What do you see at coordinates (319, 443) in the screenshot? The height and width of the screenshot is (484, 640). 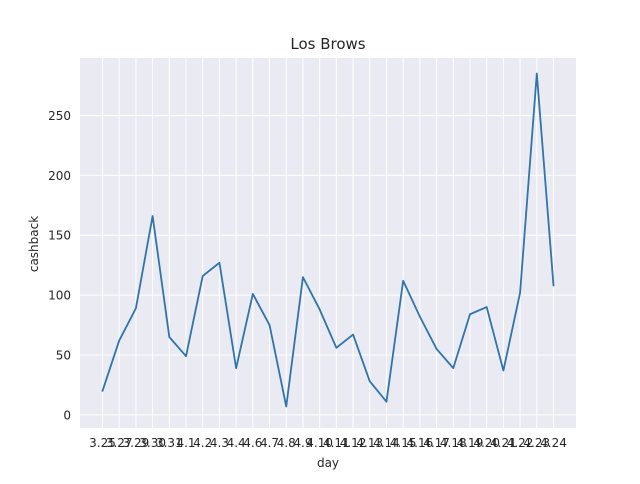 I see `x-tick-label: 4.10` at bounding box center [319, 443].